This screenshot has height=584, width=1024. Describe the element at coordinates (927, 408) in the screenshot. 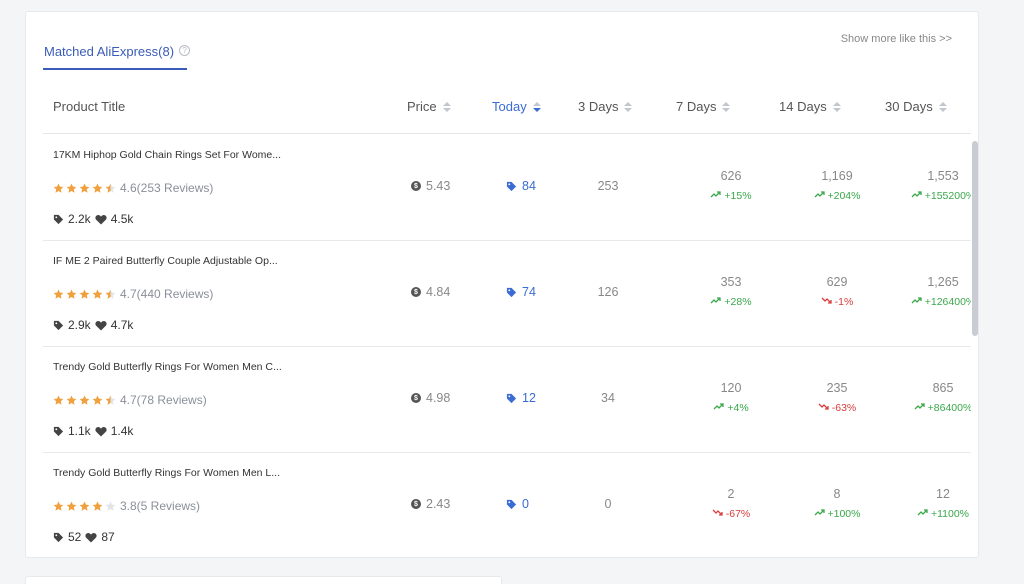

I see `thirty-days-change: +86400%` at that location.